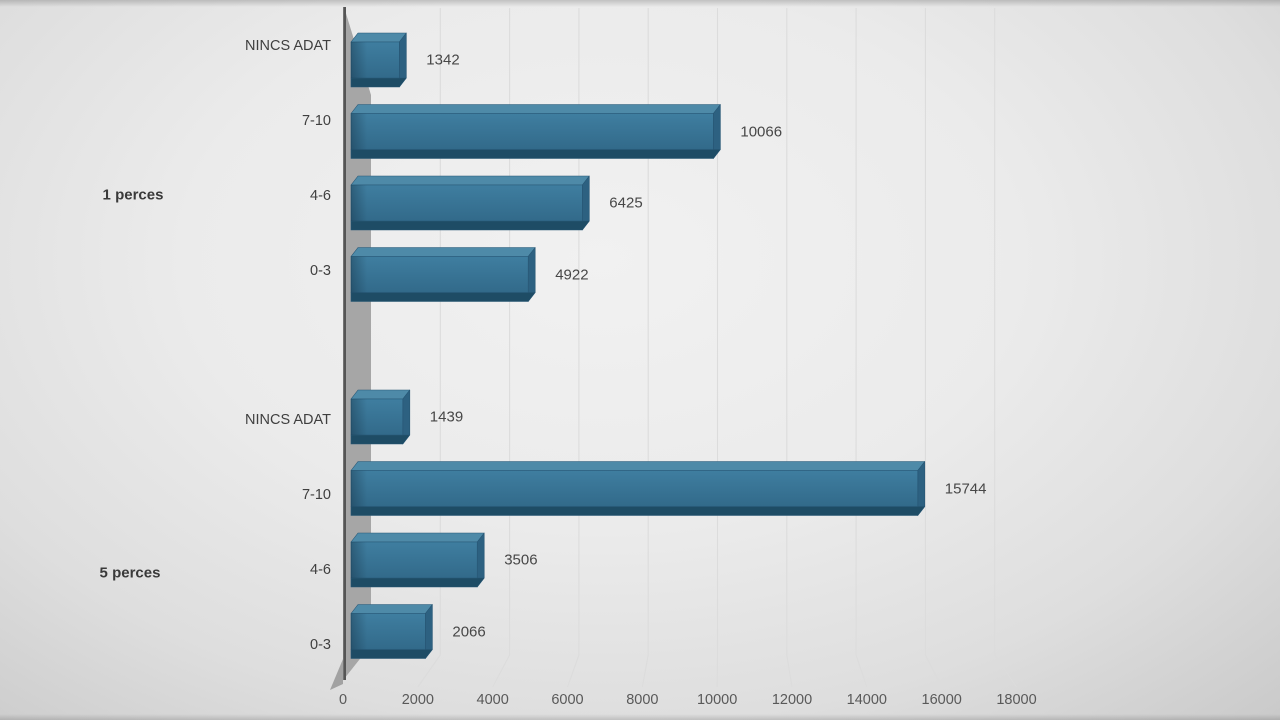 Image resolution: width=1280 pixels, height=720 pixels. Describe the element at coordinates (417, 700) in the screenshot. I see `x-tick-label: 2000` at that location.